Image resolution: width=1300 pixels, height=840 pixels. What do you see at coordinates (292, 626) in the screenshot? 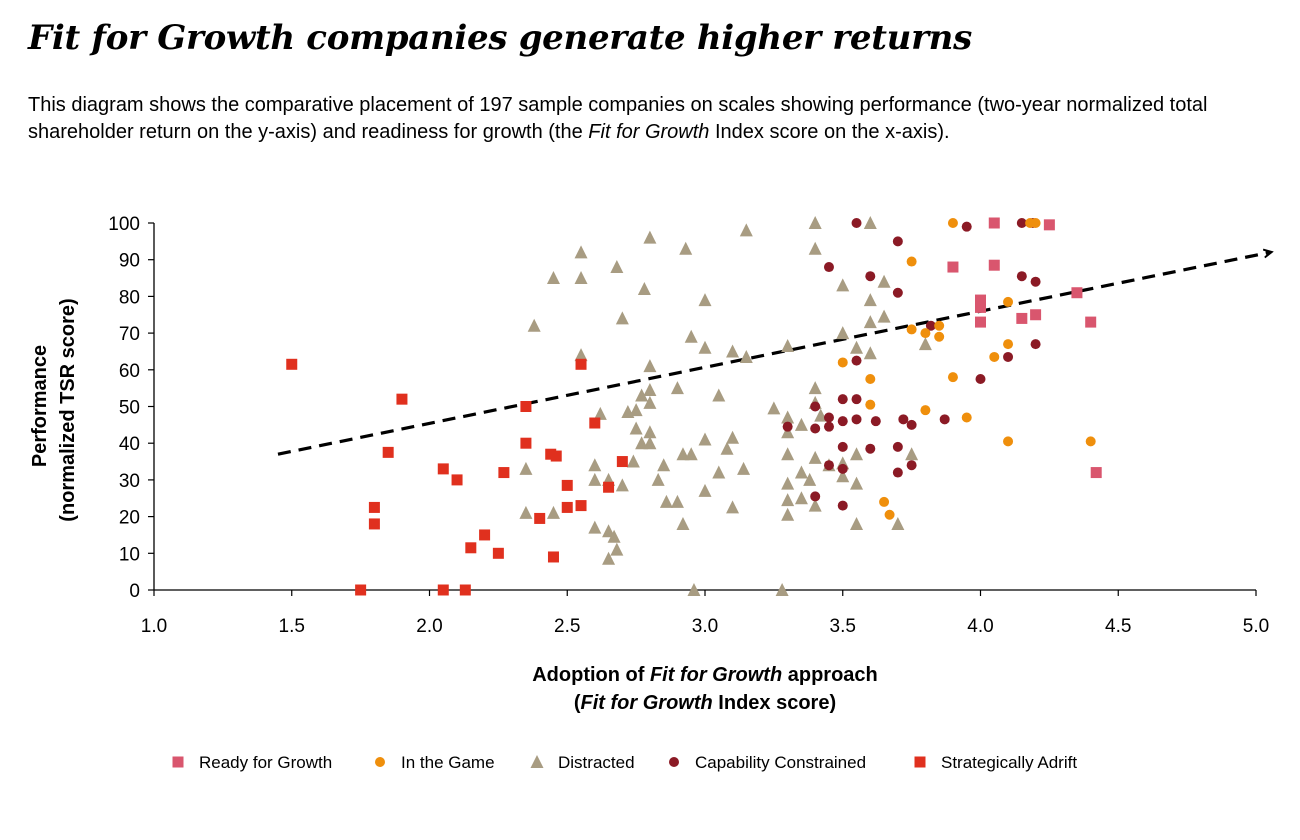
I see `x-tick-label: 1.5` at bounding box center [292, 626].